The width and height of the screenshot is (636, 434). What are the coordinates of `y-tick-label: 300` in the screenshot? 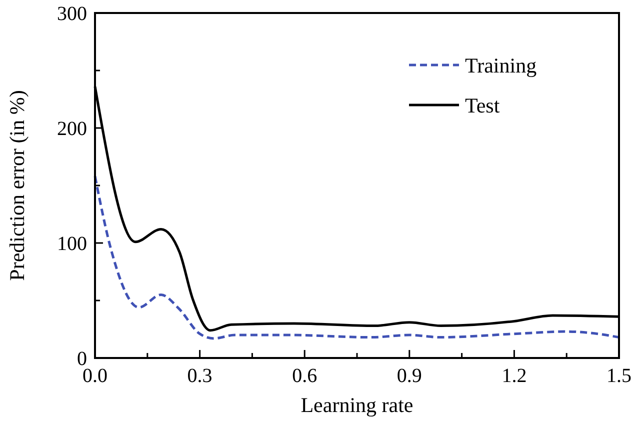 It's located at (72, 14).